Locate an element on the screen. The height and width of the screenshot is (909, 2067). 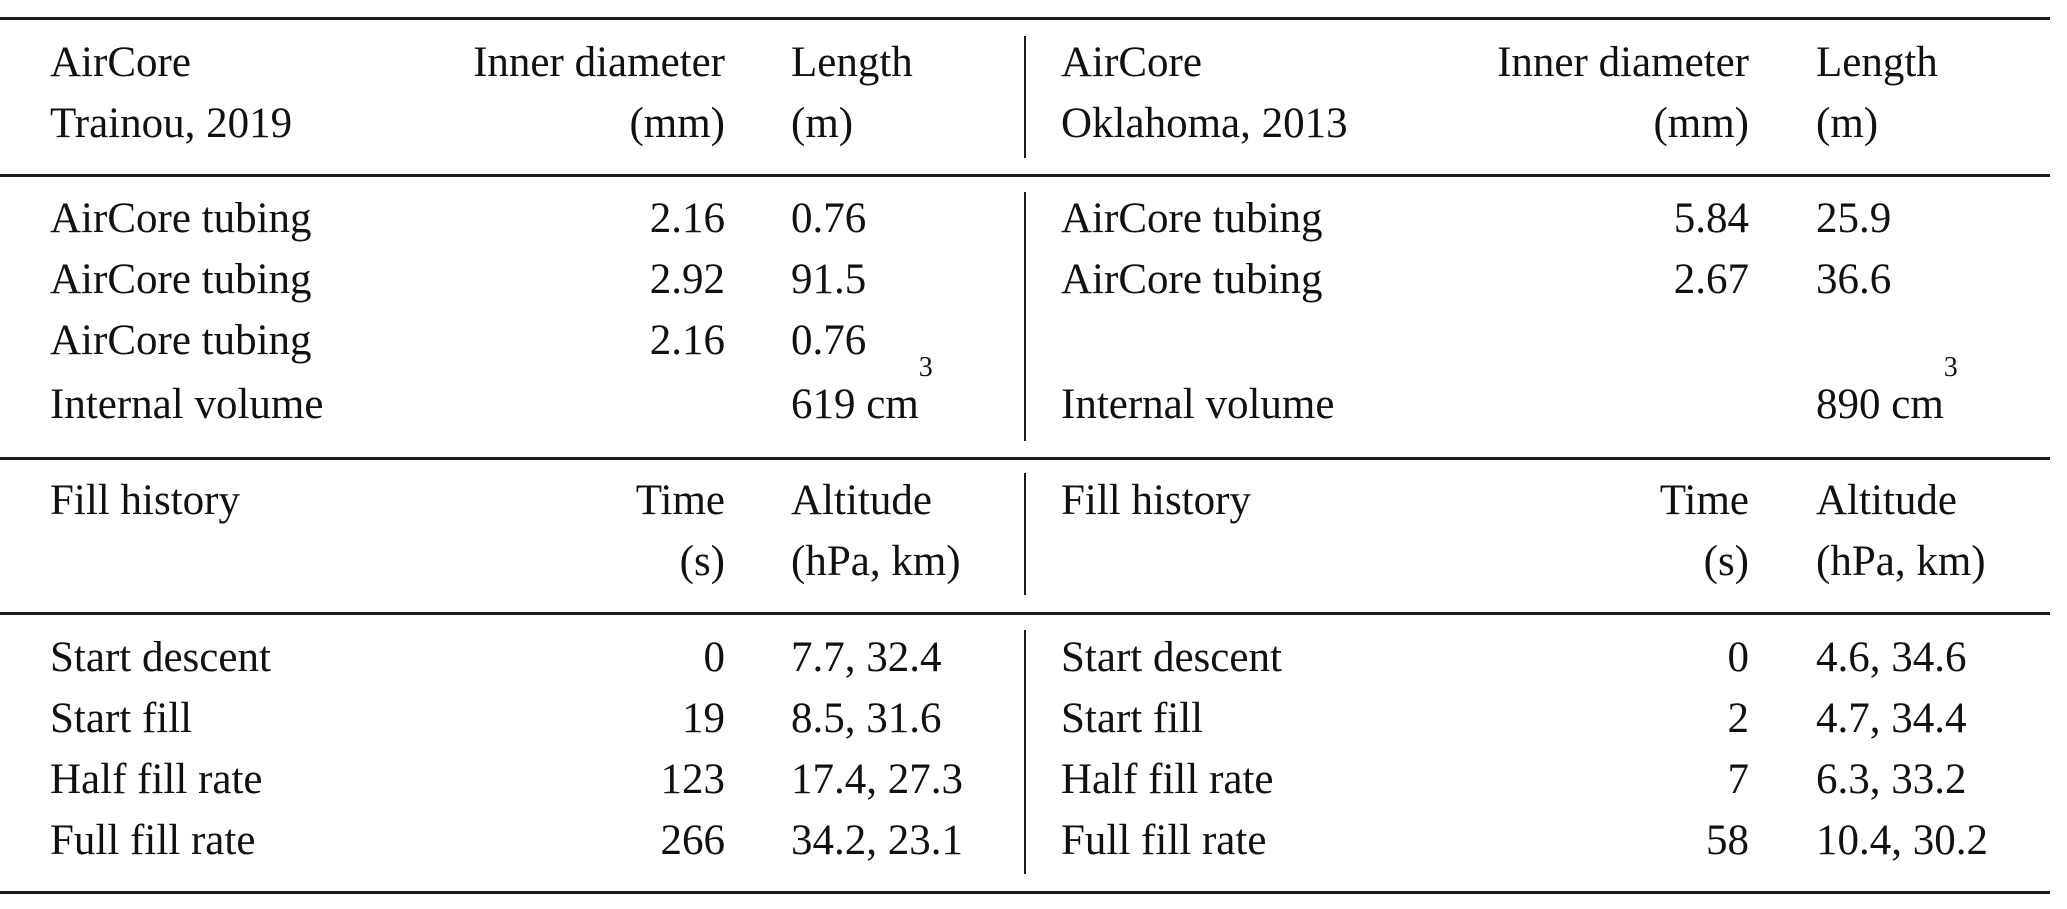
table-row-length: 91.5 is located at coordinates (829, 279).